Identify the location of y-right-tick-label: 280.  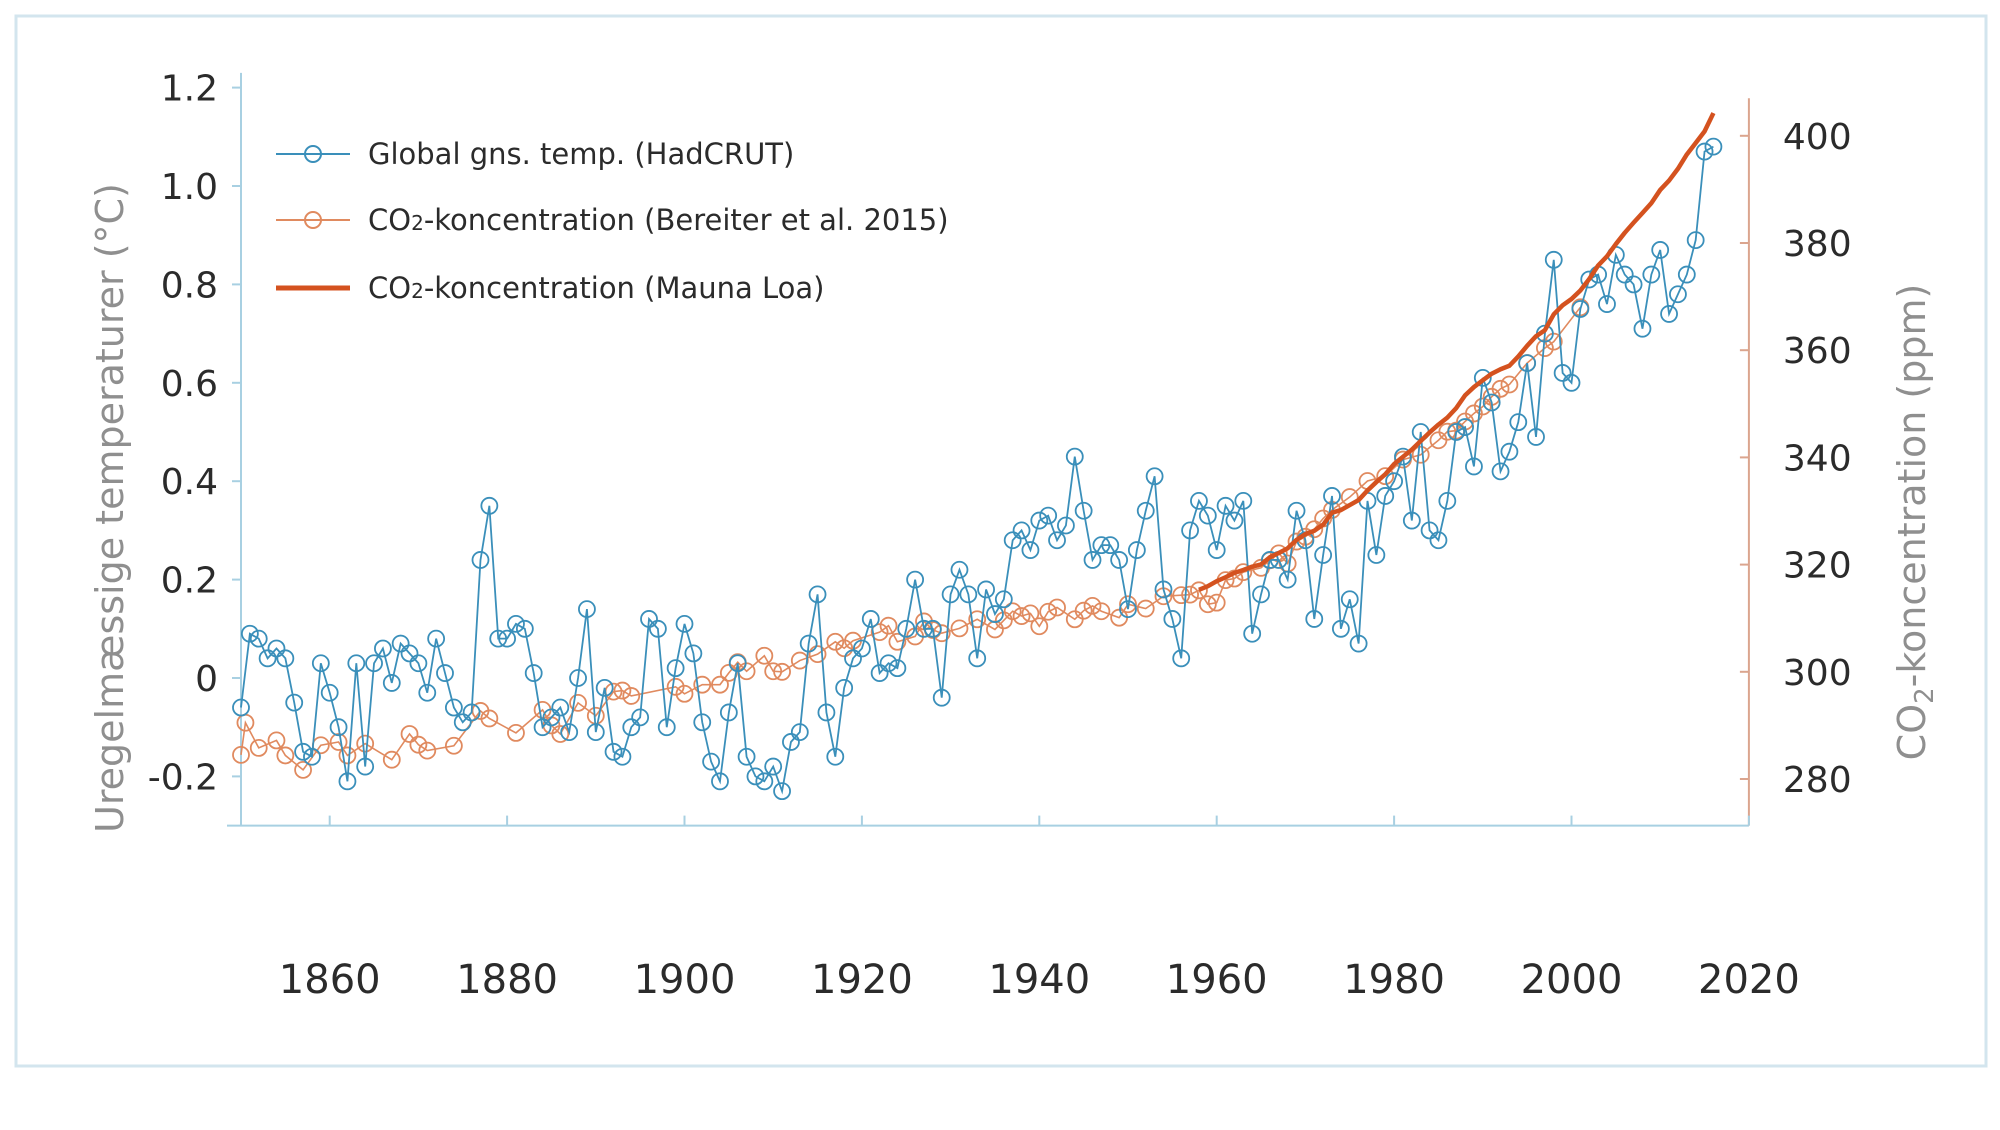
(1817, 780).